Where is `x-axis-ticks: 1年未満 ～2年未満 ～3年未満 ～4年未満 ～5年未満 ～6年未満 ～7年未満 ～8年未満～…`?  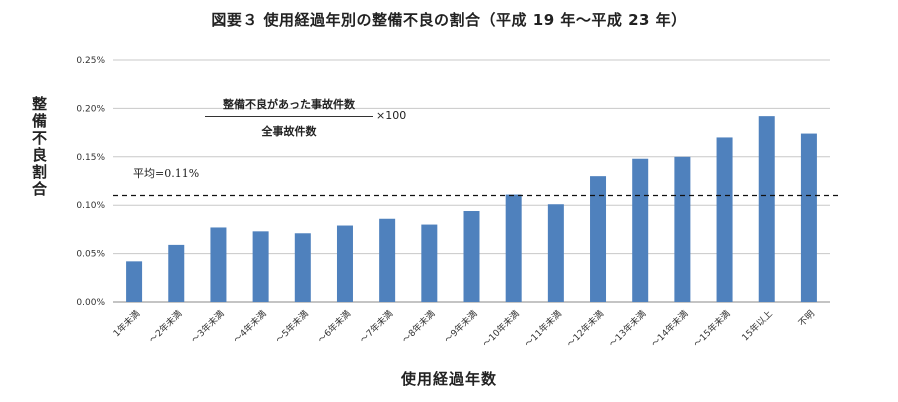 x-axis-ticks: 1年未満 ～2年未満 ～3年未満 ～4年未満 ～5年未満 ～6年未満 ～7年未満 ～8年未満～… is located at coordinates (464, 329).